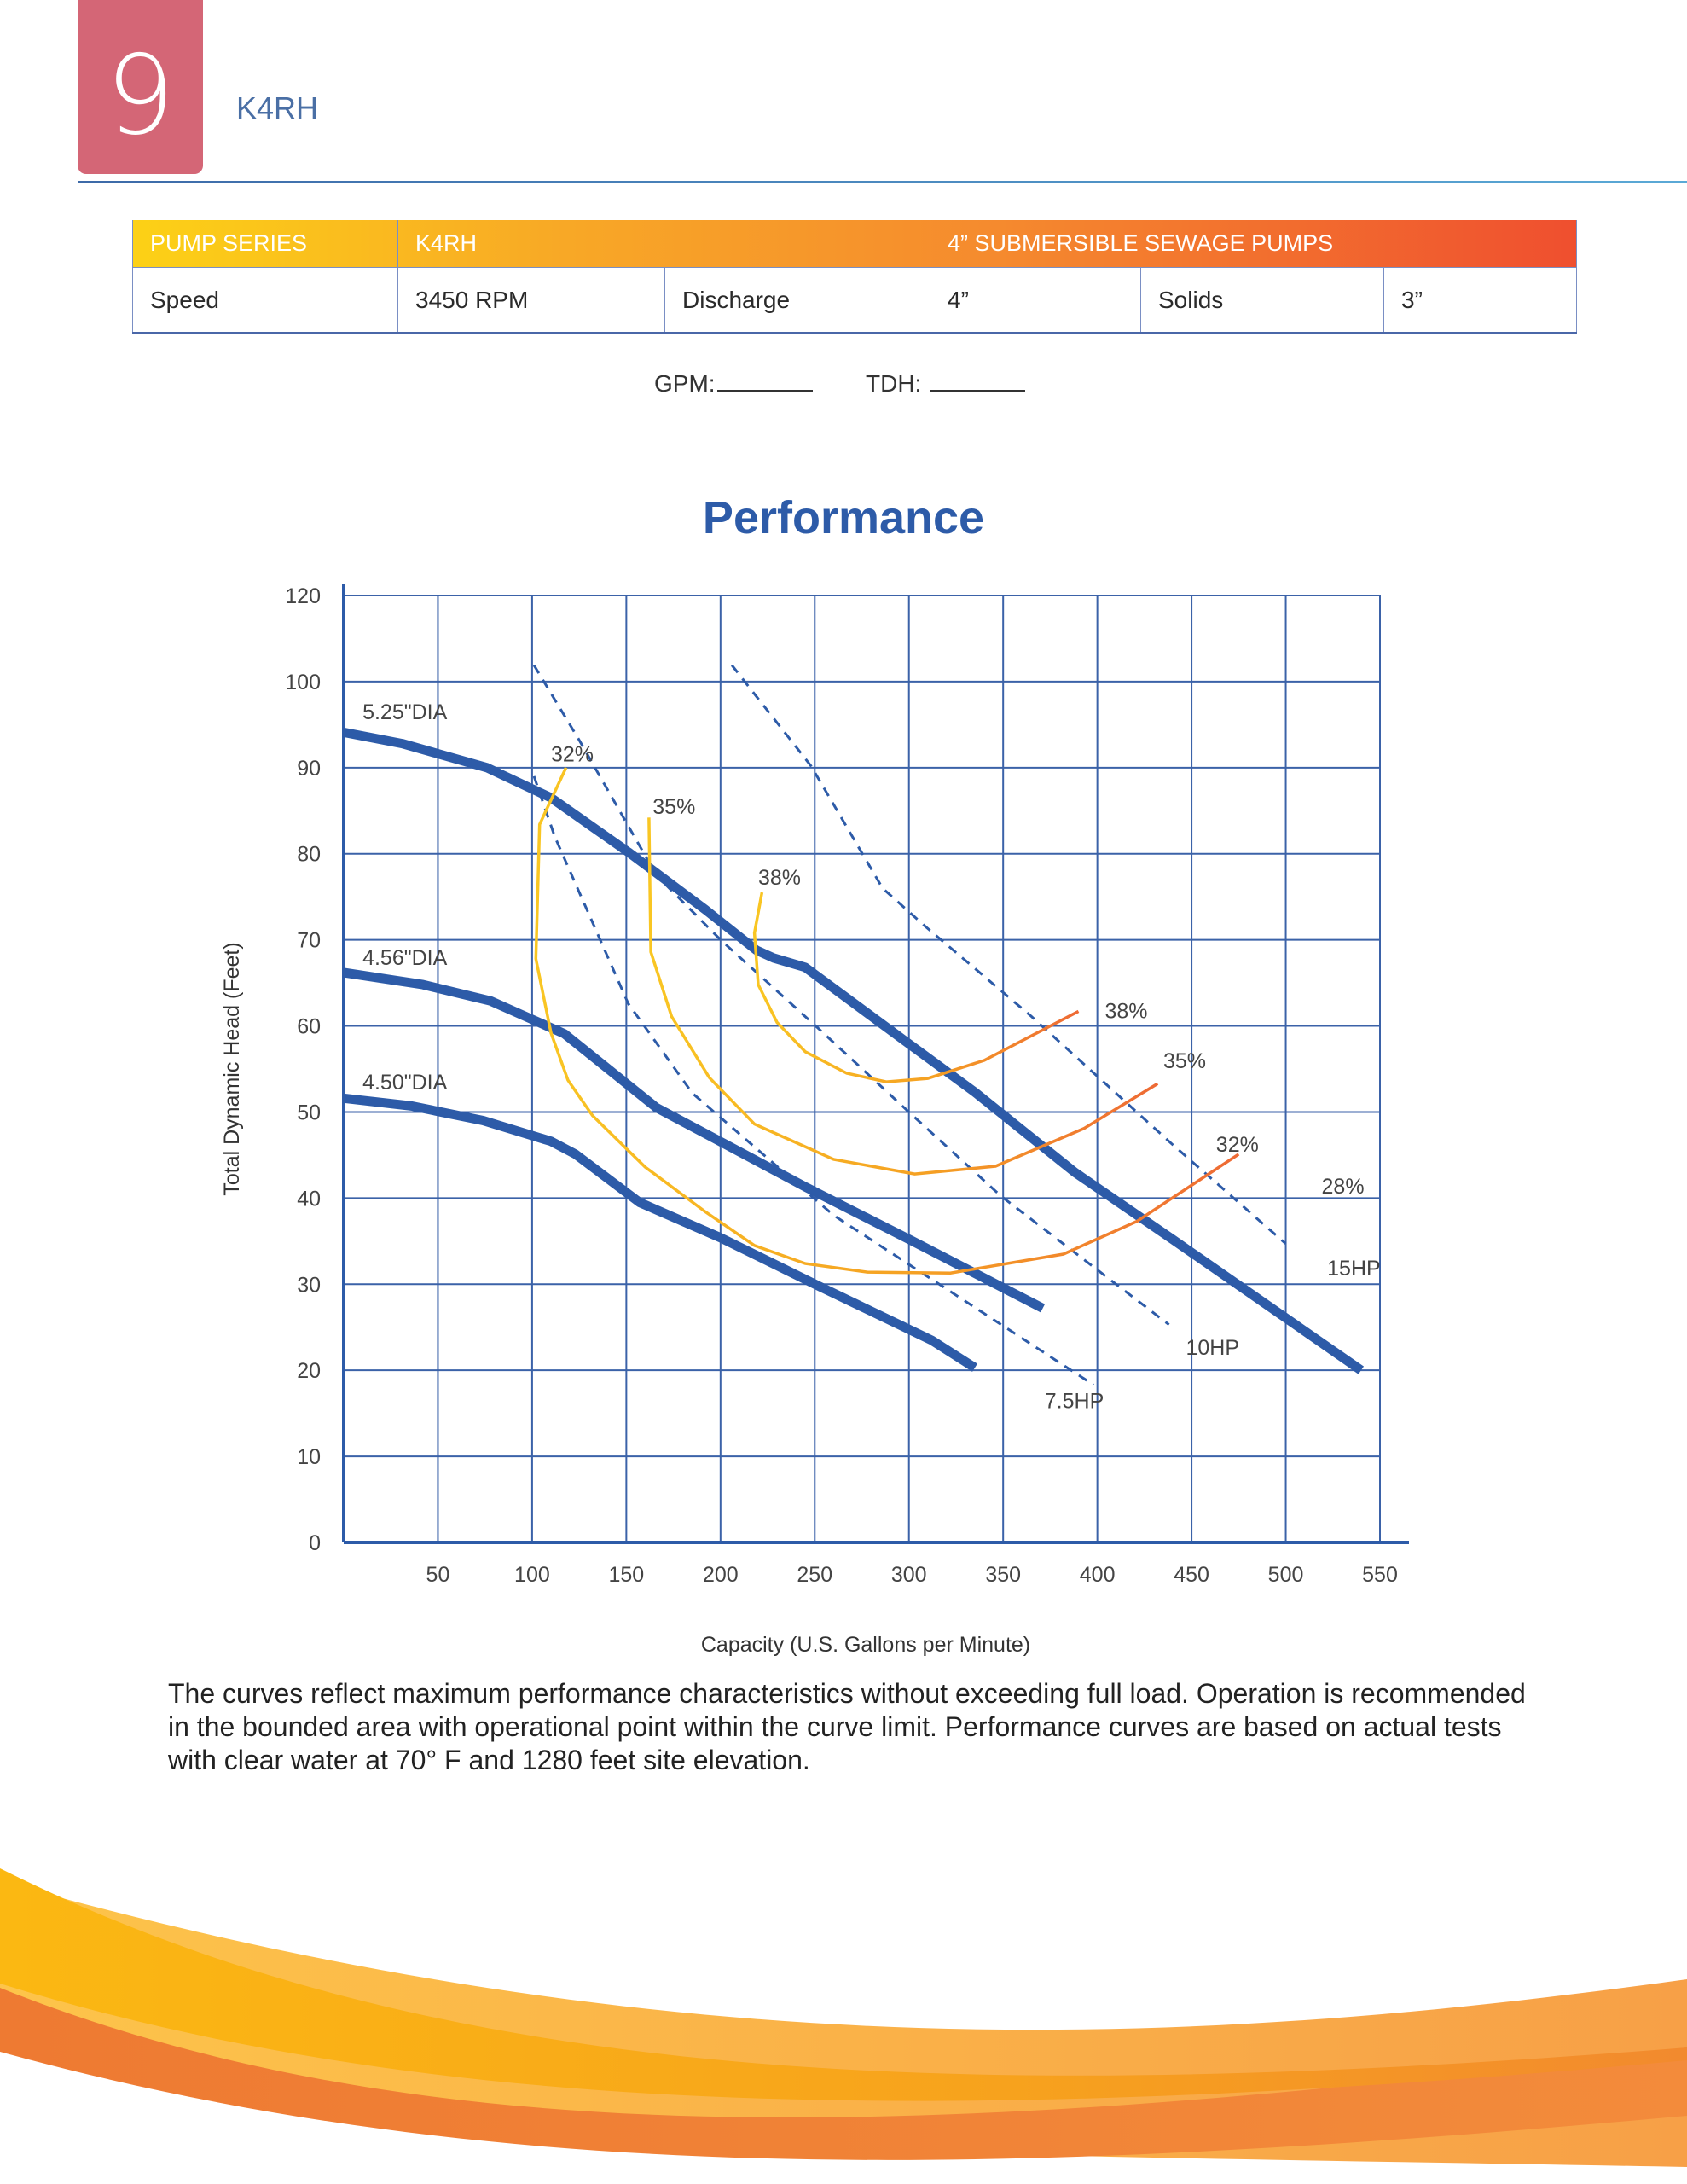 The width and height of the screenshot is (1687, 2184). I want to click on solids-label: Solids, so click(1262, 300).